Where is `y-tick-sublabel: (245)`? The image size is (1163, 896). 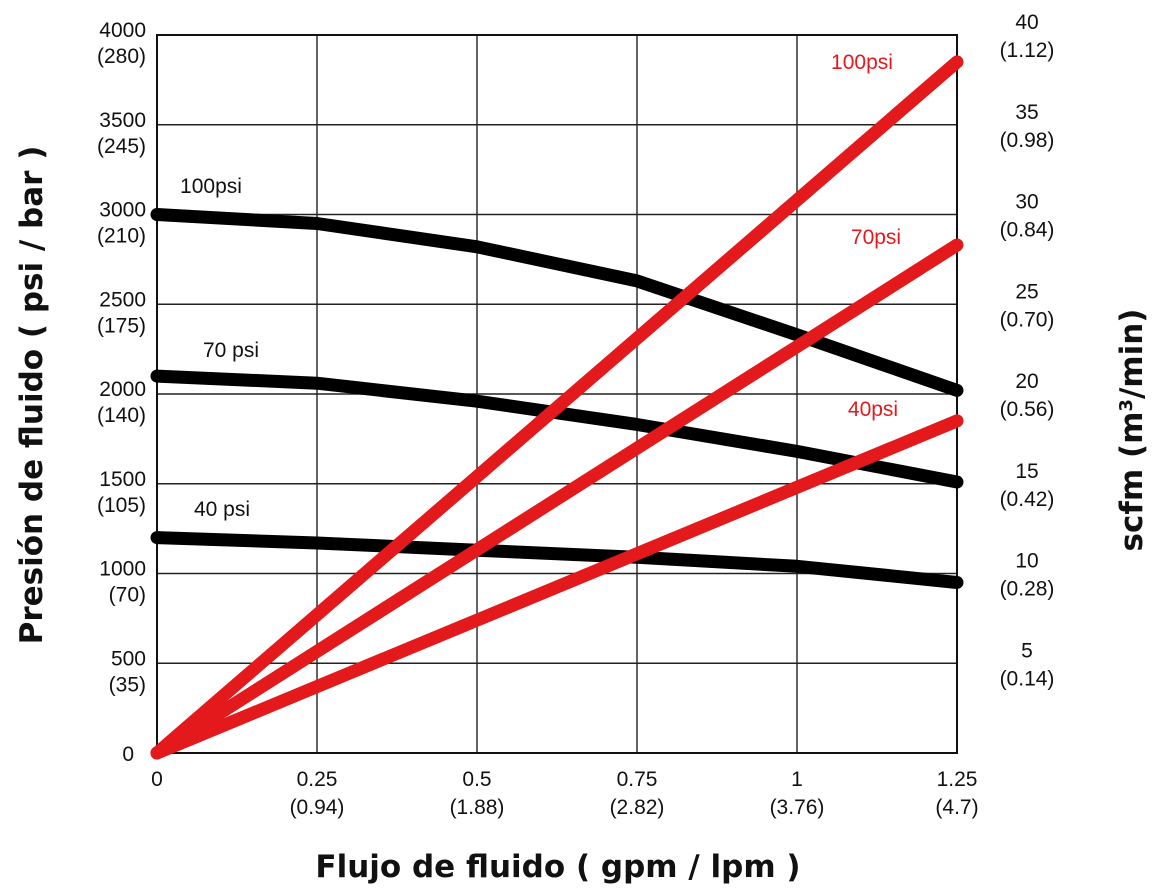
y-tick-sublabel: (245) is located at coordinates (121, 146).